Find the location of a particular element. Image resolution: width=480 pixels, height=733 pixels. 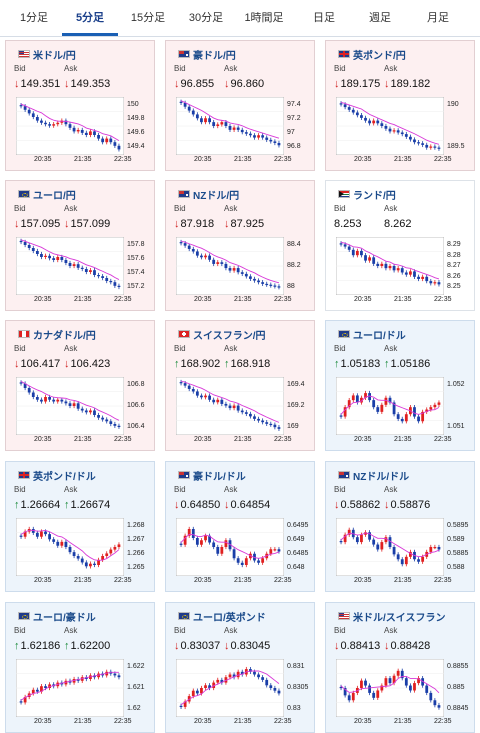

tab-1: 5分足 is located at coordinates (90, 18).